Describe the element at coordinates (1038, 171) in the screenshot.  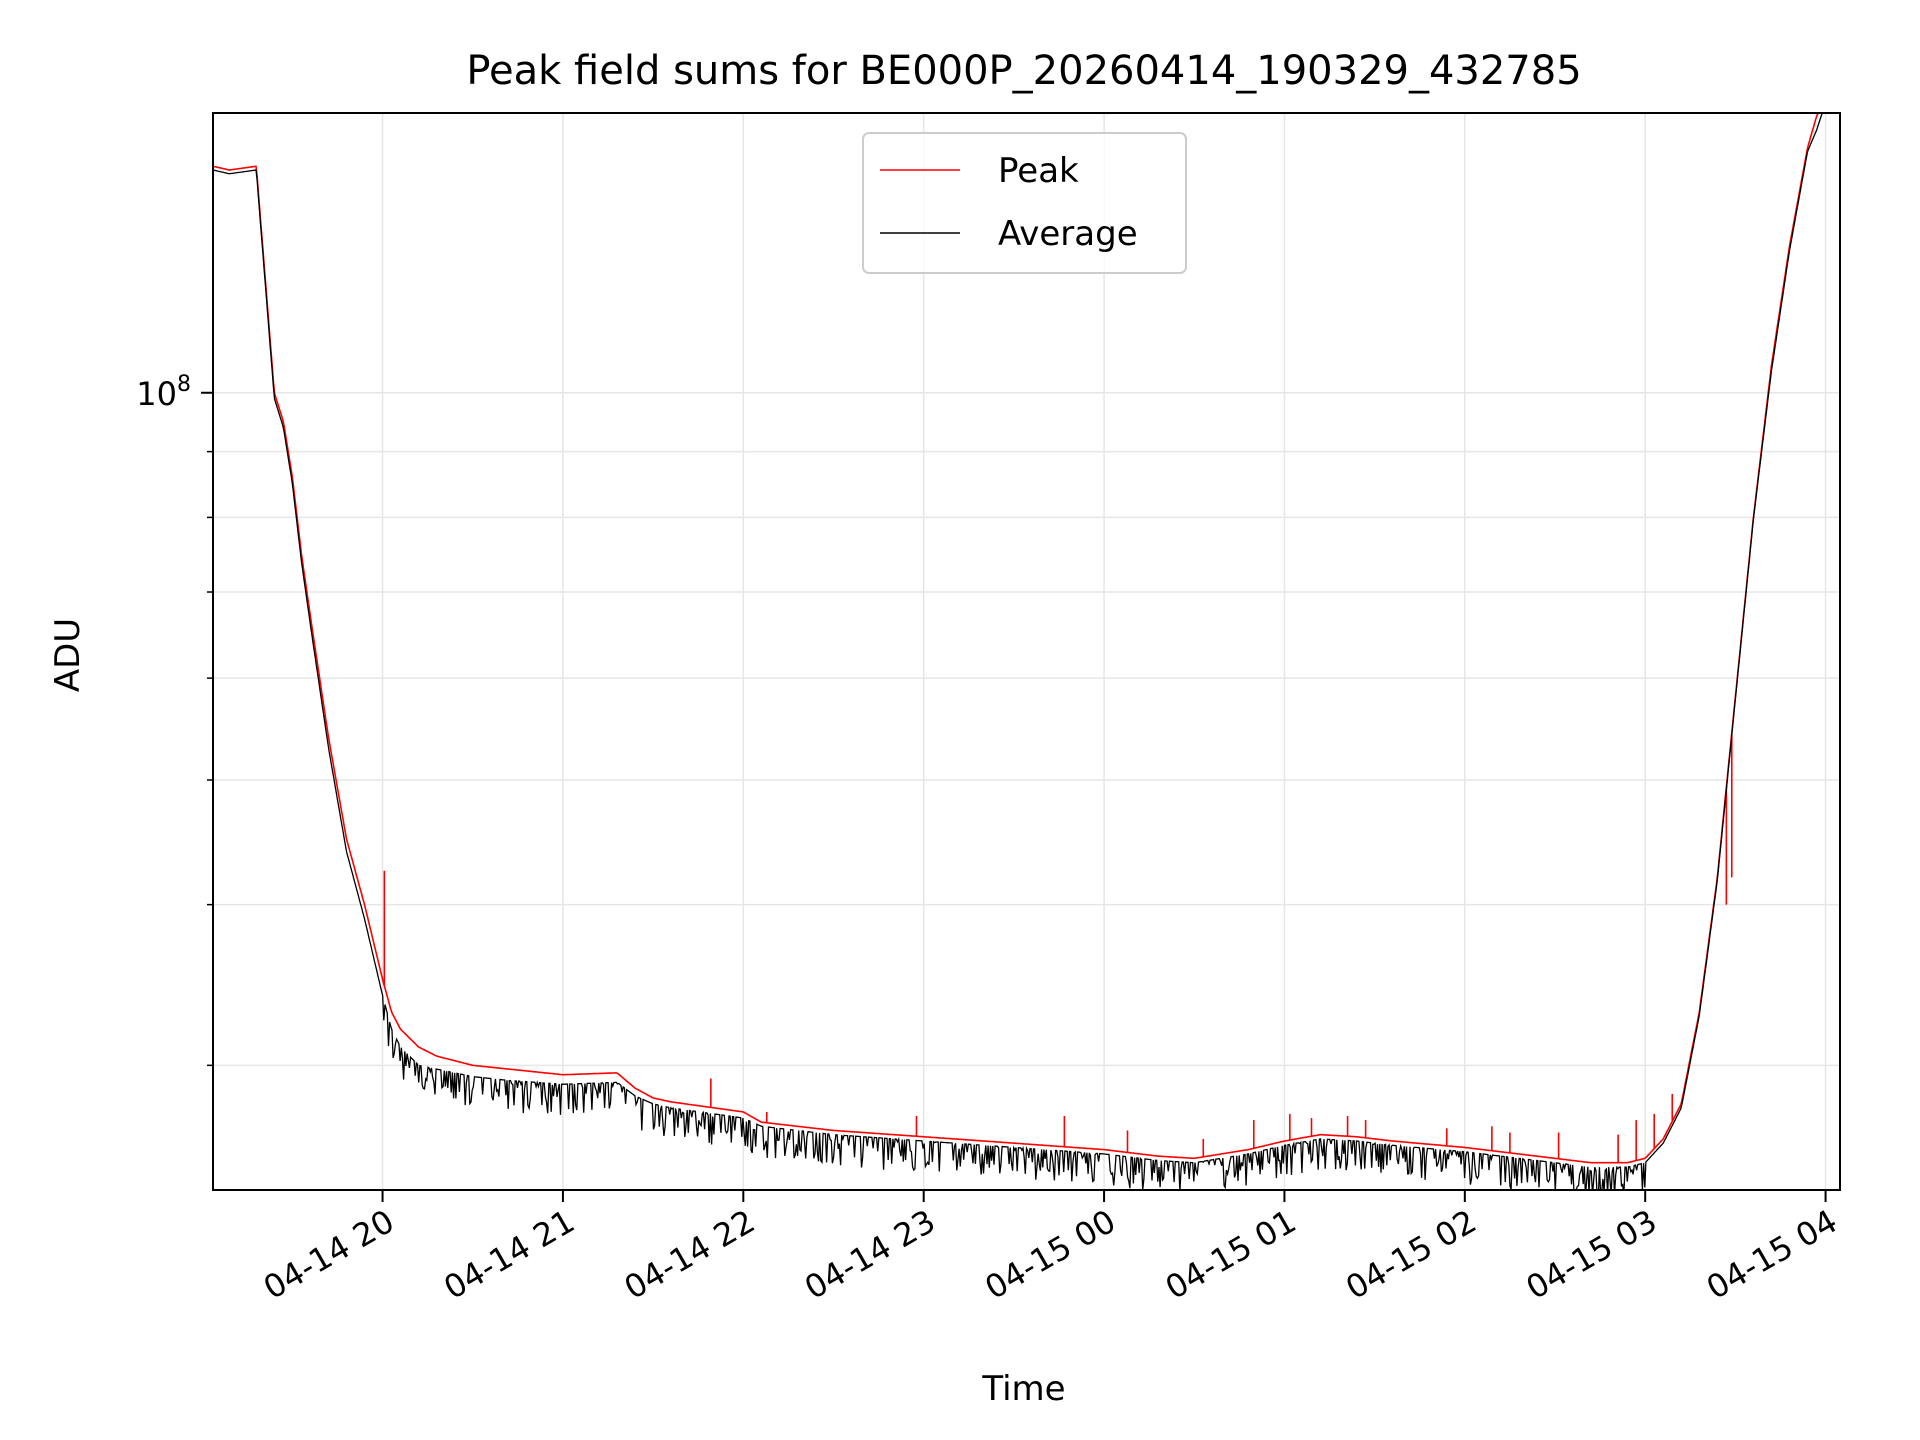
I see `legend-peak-label: Peak` at that location.